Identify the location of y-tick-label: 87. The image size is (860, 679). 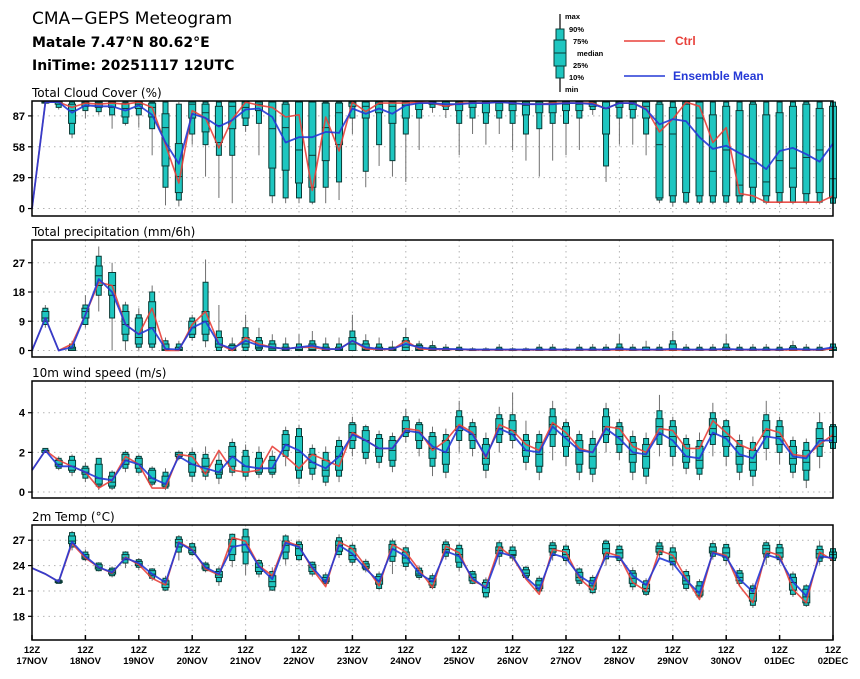
(19, 117).